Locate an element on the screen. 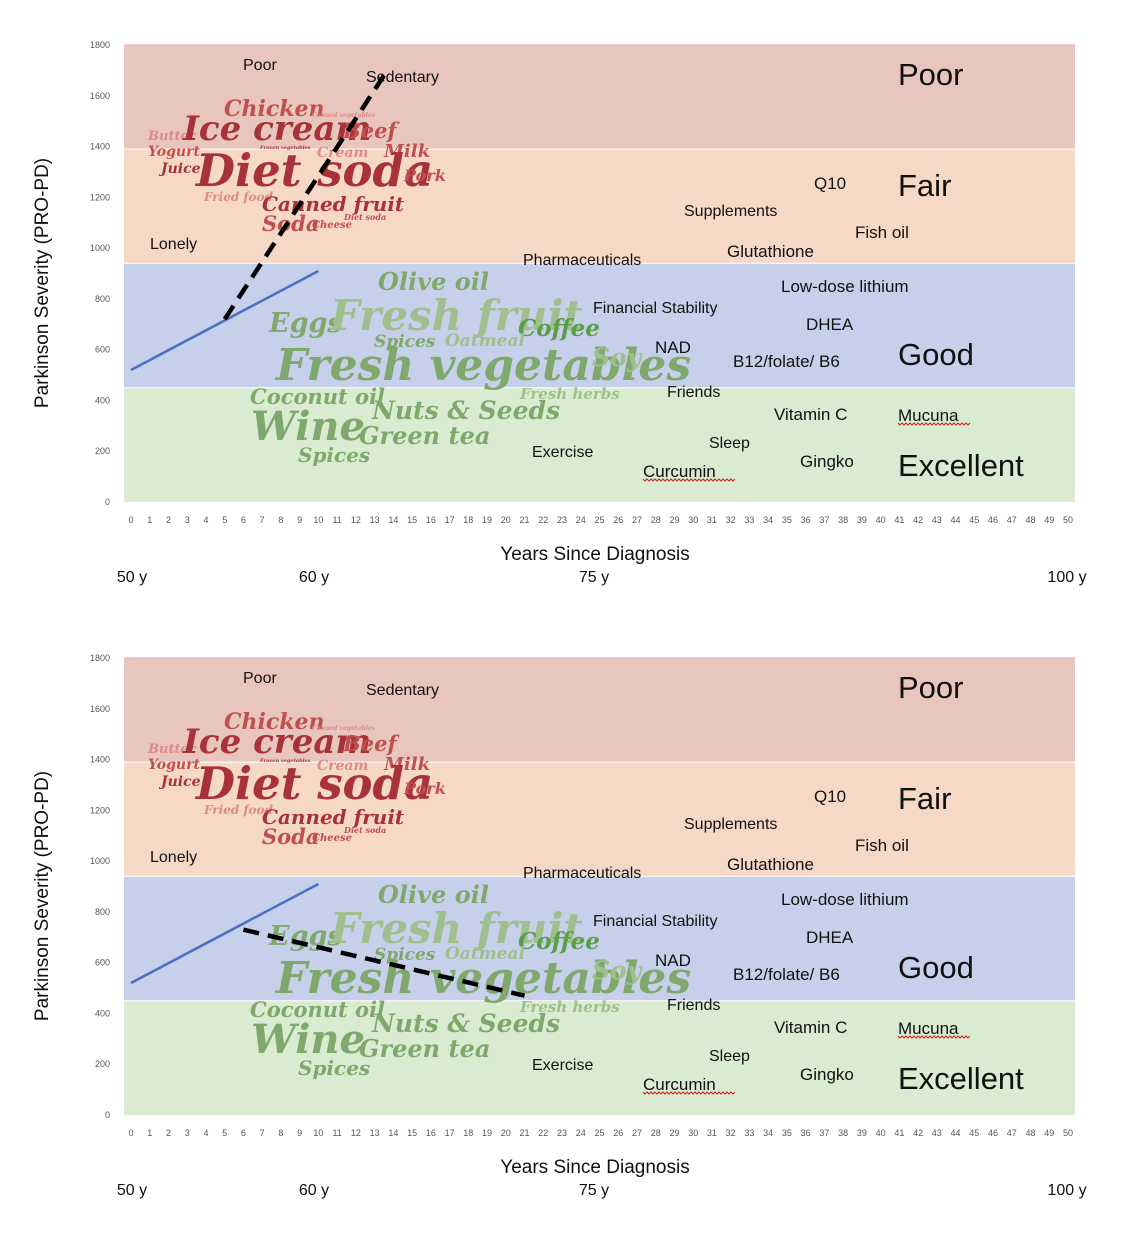 The width and height of the screenshot is (1136, 1256). x-tick-label: 36 is located at coordinates (806, 1133).